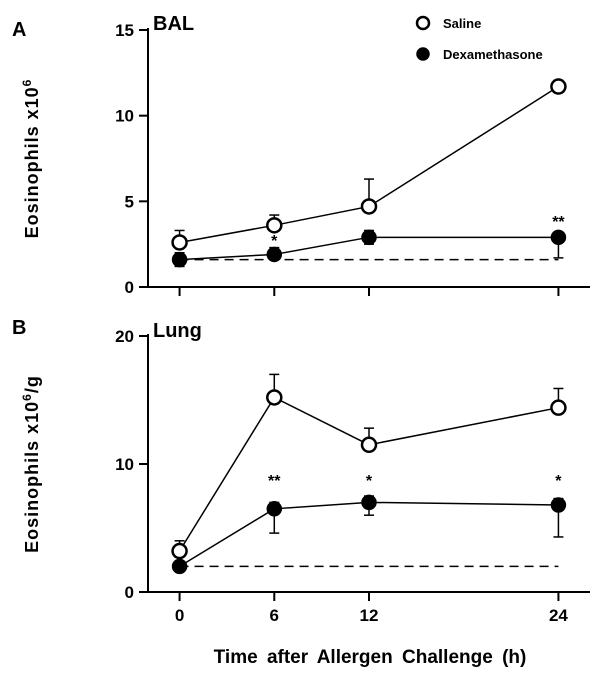 The height and width of the screenshot is (677, 591). Describe the element at coordinates (493, 54) in the screenshot. I see `legend-label: Dexamethasone` at that location.